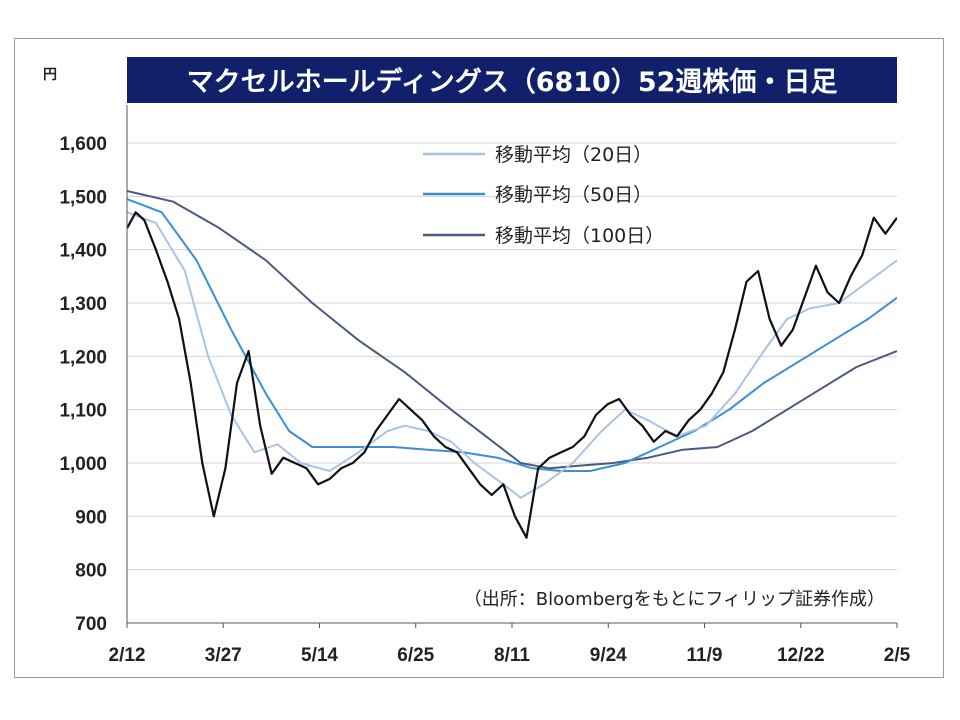 This screenshot has width=960, height=720. Describe the element at coordinates (510, 644) in the screenshot. I see `x-tick-labels: 2/12 3/27 5/14 6/25 8/11 9/24 11/9 12/22 2/5` at that location.